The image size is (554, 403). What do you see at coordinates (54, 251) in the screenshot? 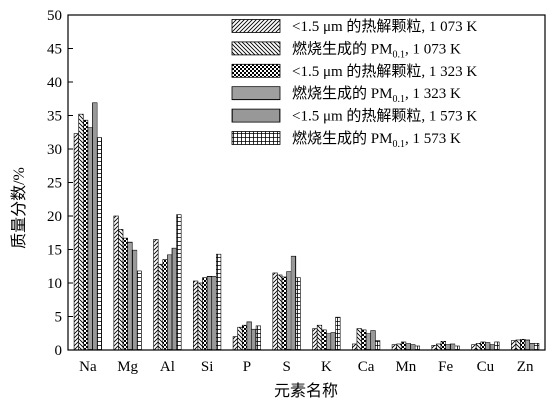
I see `y-tick-label: 15` at bounding box center [54, 251].